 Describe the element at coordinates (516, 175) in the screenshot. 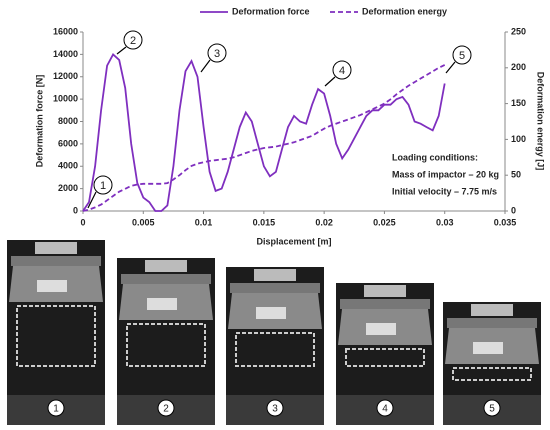

I see `y2-tick-label: 50` at that location.